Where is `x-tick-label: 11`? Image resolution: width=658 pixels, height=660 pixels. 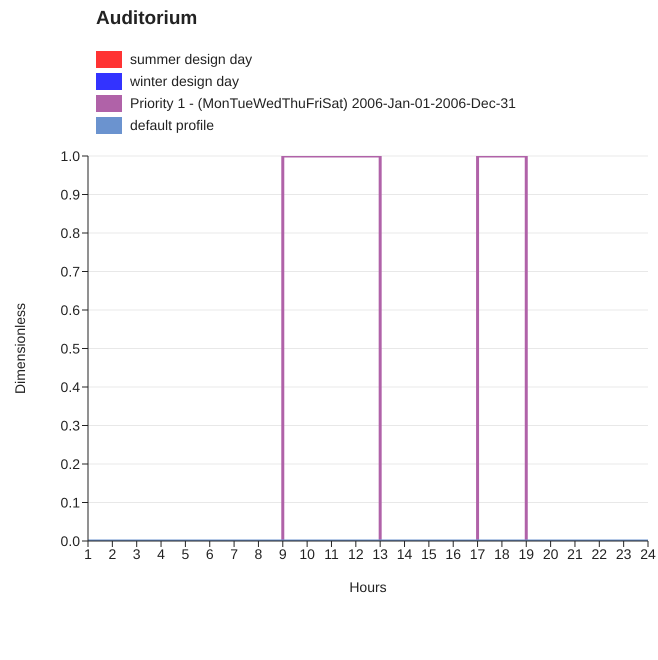 x-tick-label: 11 is located at coordinates (331, 554).